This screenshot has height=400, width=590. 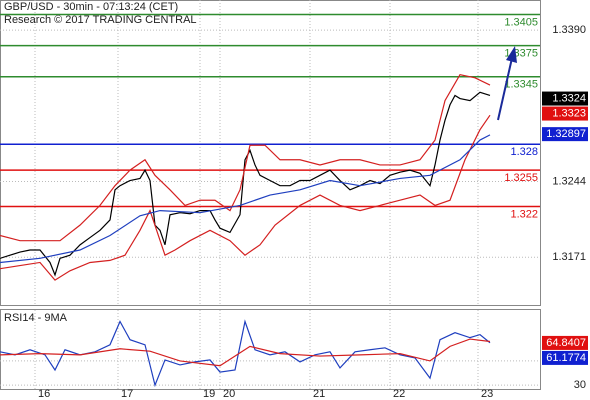 I want to click on chart-title: GBP/USD - 30min - 07:13:24 (CET), so click(x=91, y=7).